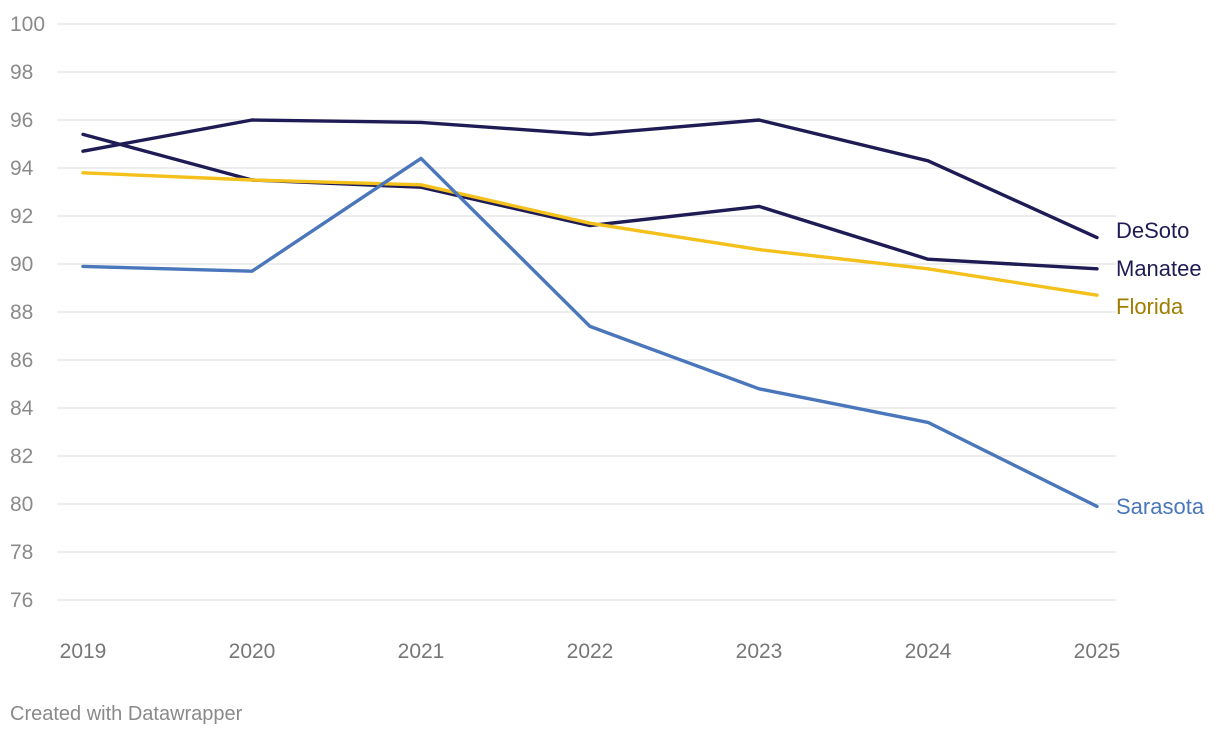 This screenshot has width=1220, height=740. I want to click on series-label-florida: Florida, so click(1150, 306).